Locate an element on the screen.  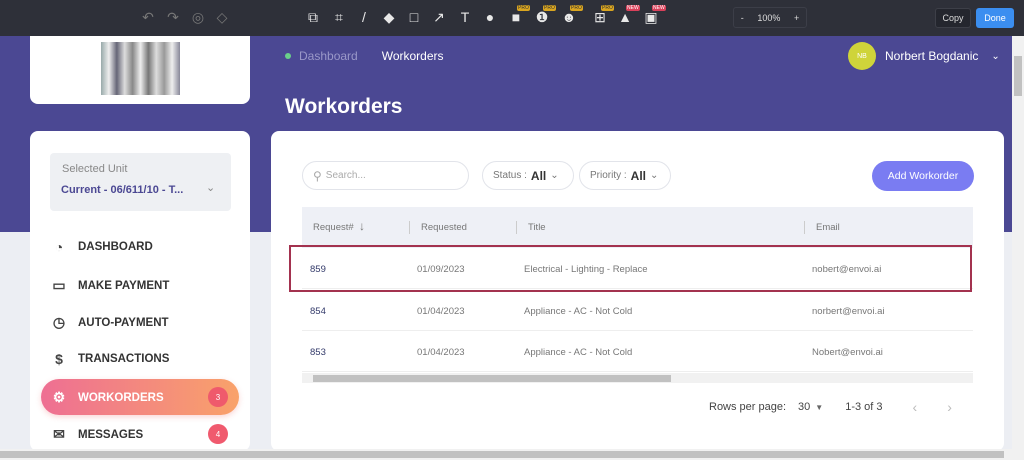
dollar-icon: $ is located at coordinates (59, 359).